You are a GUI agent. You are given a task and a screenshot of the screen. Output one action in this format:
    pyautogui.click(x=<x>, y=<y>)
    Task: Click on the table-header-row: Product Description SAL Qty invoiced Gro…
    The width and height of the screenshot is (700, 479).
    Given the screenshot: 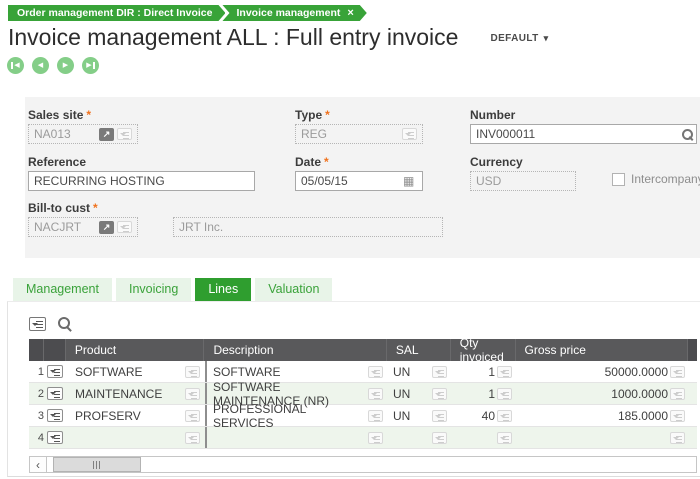 What is the action you would take?
    pyautogui.click(x=363, y=350)
    